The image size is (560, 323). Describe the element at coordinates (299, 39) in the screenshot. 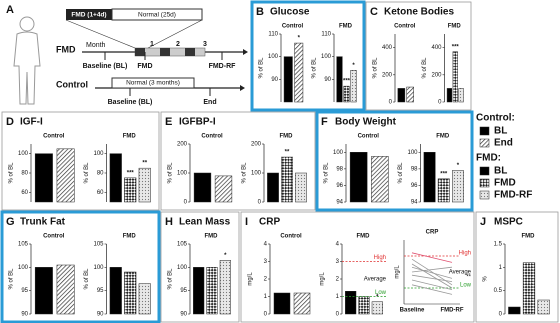

I see `significance: *` at that location.